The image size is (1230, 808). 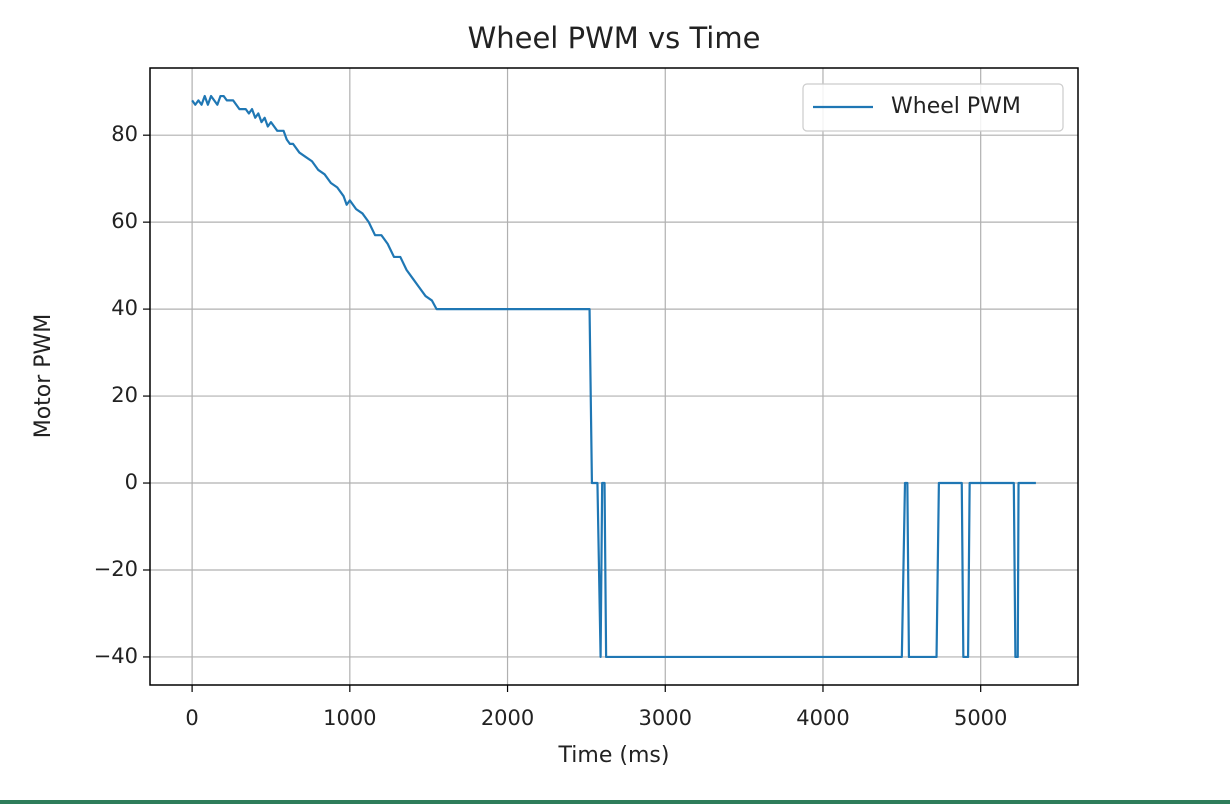 I want to click on y-tick-label: 80, so click(x=124, y=134).